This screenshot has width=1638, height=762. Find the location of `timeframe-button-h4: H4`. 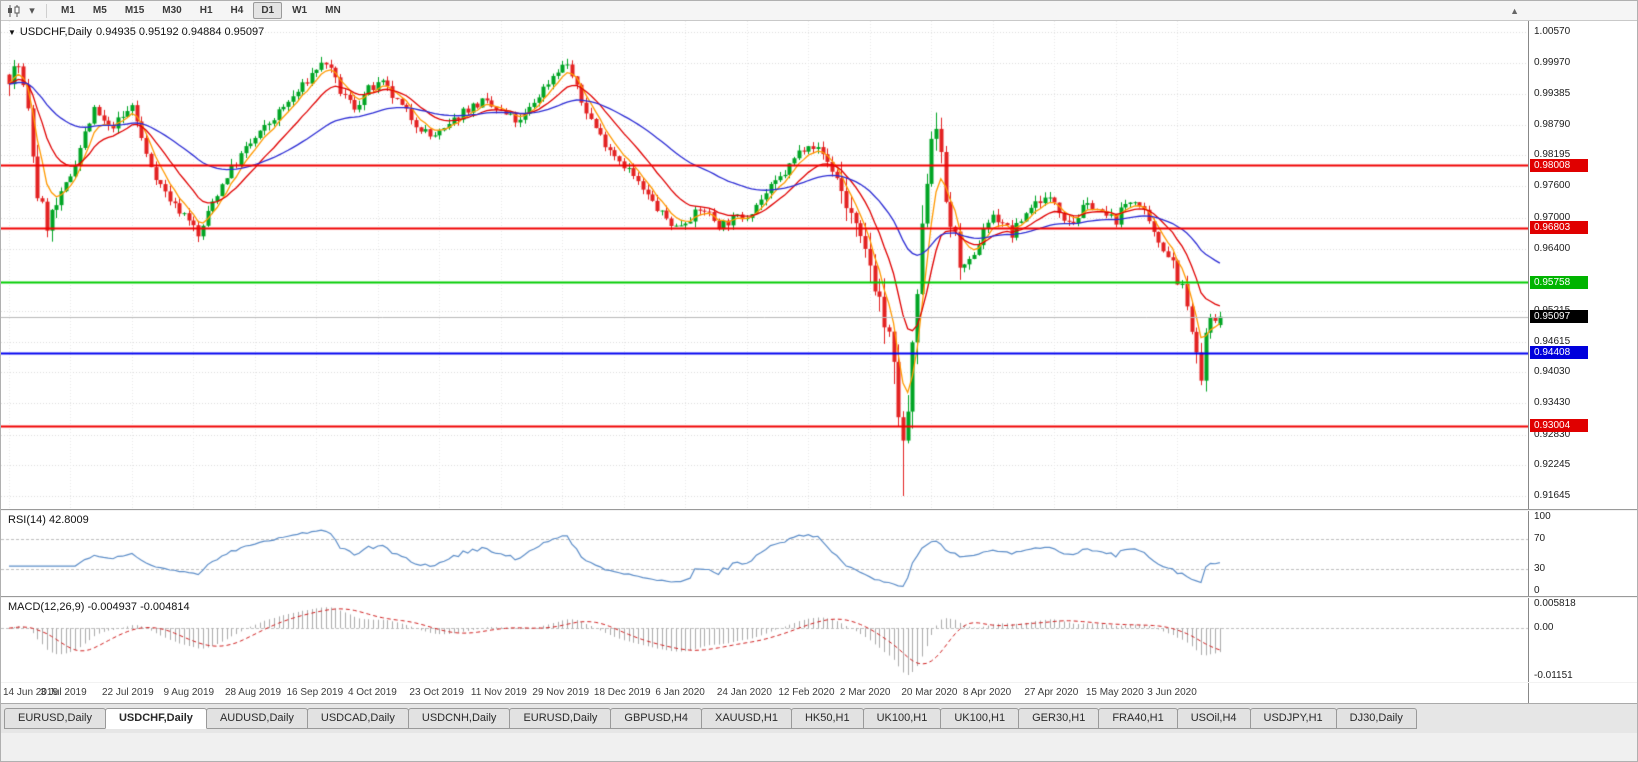

timeframe-button-h4: H4 is located at coordinates (237, 10).